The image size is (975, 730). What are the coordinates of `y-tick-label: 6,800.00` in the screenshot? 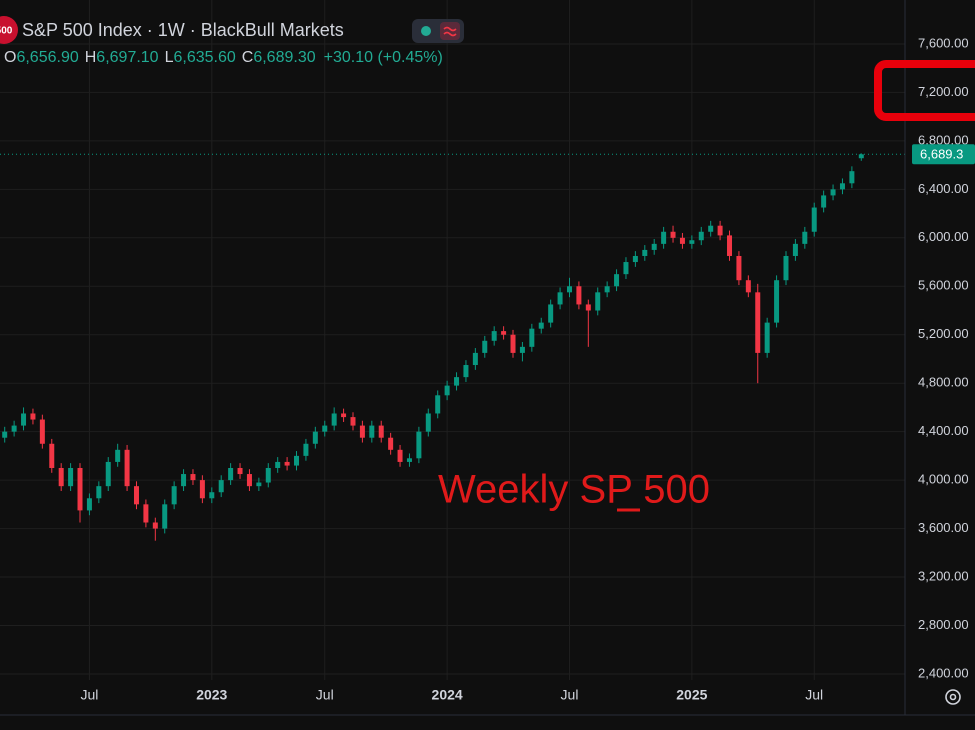 It's located at (943, 139).